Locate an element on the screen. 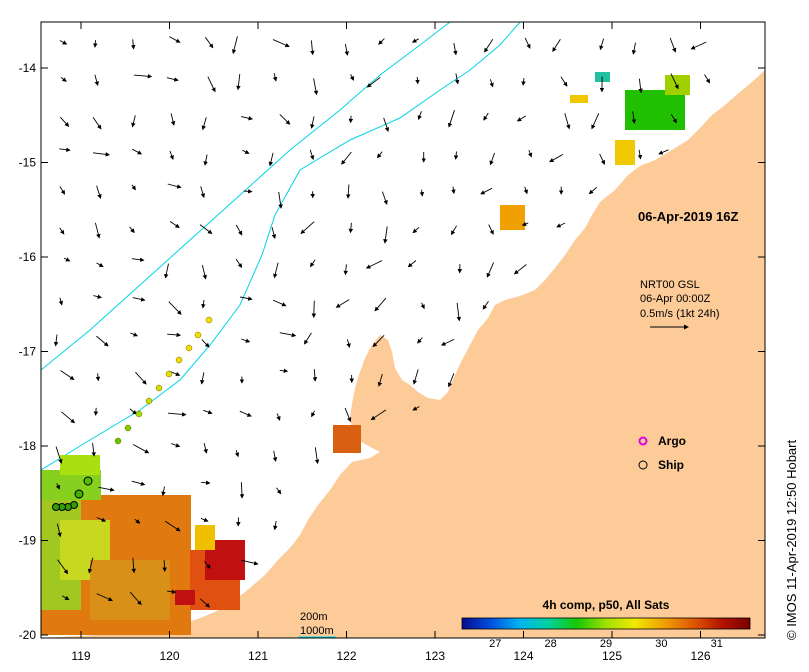 The width and height of the screenshot is (809, 672). lat-tick-label: -17 is located at coordinates (28, 352).